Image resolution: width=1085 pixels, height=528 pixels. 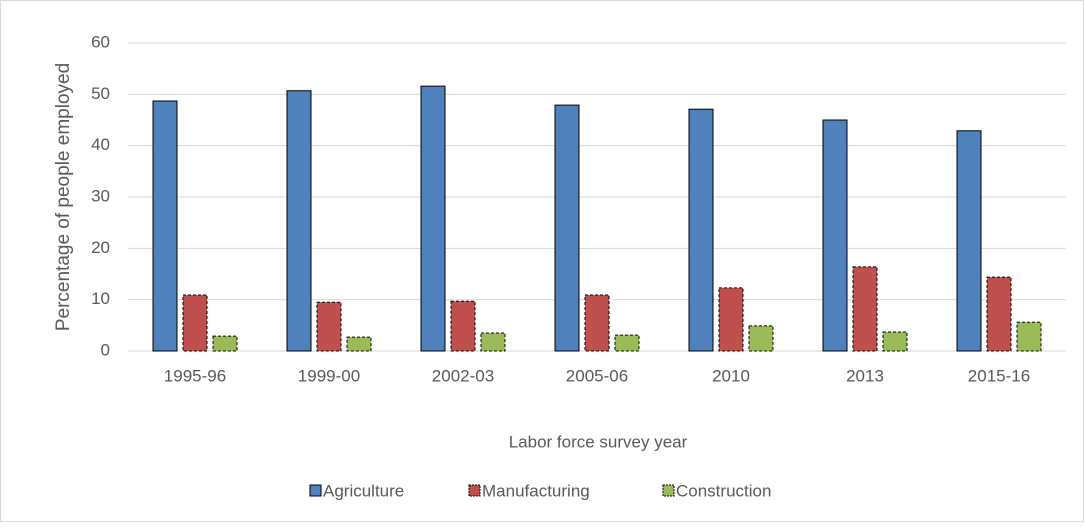 I want to click on y-tick-label: 60, so click(x=100, y=41).